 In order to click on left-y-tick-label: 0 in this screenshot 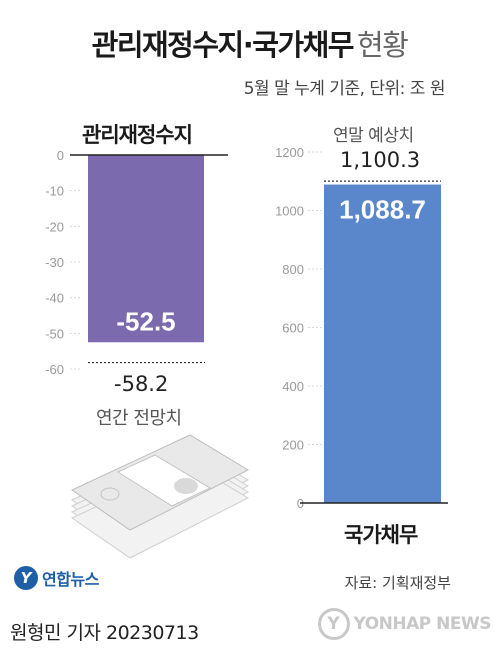, I will do `click(60, 155)`.